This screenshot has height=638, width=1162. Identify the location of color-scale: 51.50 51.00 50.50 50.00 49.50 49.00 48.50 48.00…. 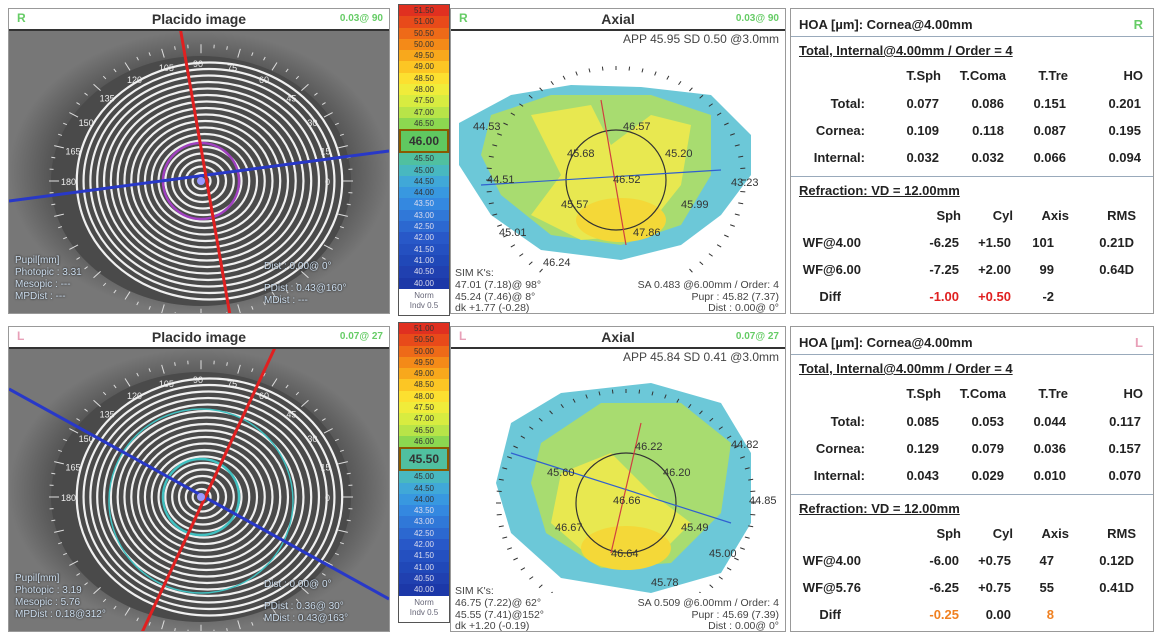
(424, 160).